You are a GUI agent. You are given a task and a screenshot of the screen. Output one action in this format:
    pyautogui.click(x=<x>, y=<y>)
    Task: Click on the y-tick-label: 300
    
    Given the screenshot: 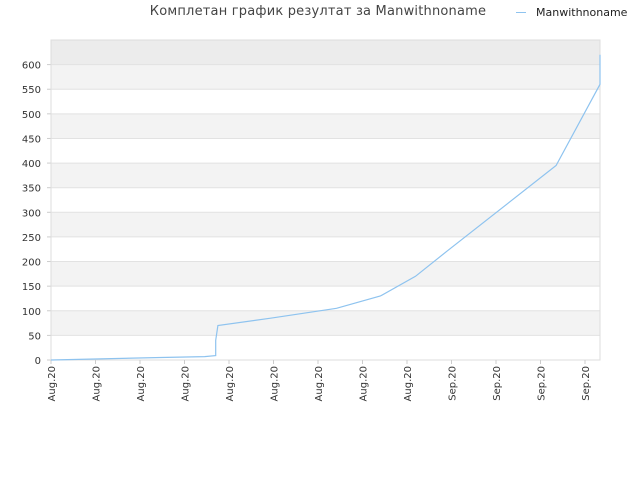 What is the action you would take?
    pyautogui.click(x=31, y=213)
    